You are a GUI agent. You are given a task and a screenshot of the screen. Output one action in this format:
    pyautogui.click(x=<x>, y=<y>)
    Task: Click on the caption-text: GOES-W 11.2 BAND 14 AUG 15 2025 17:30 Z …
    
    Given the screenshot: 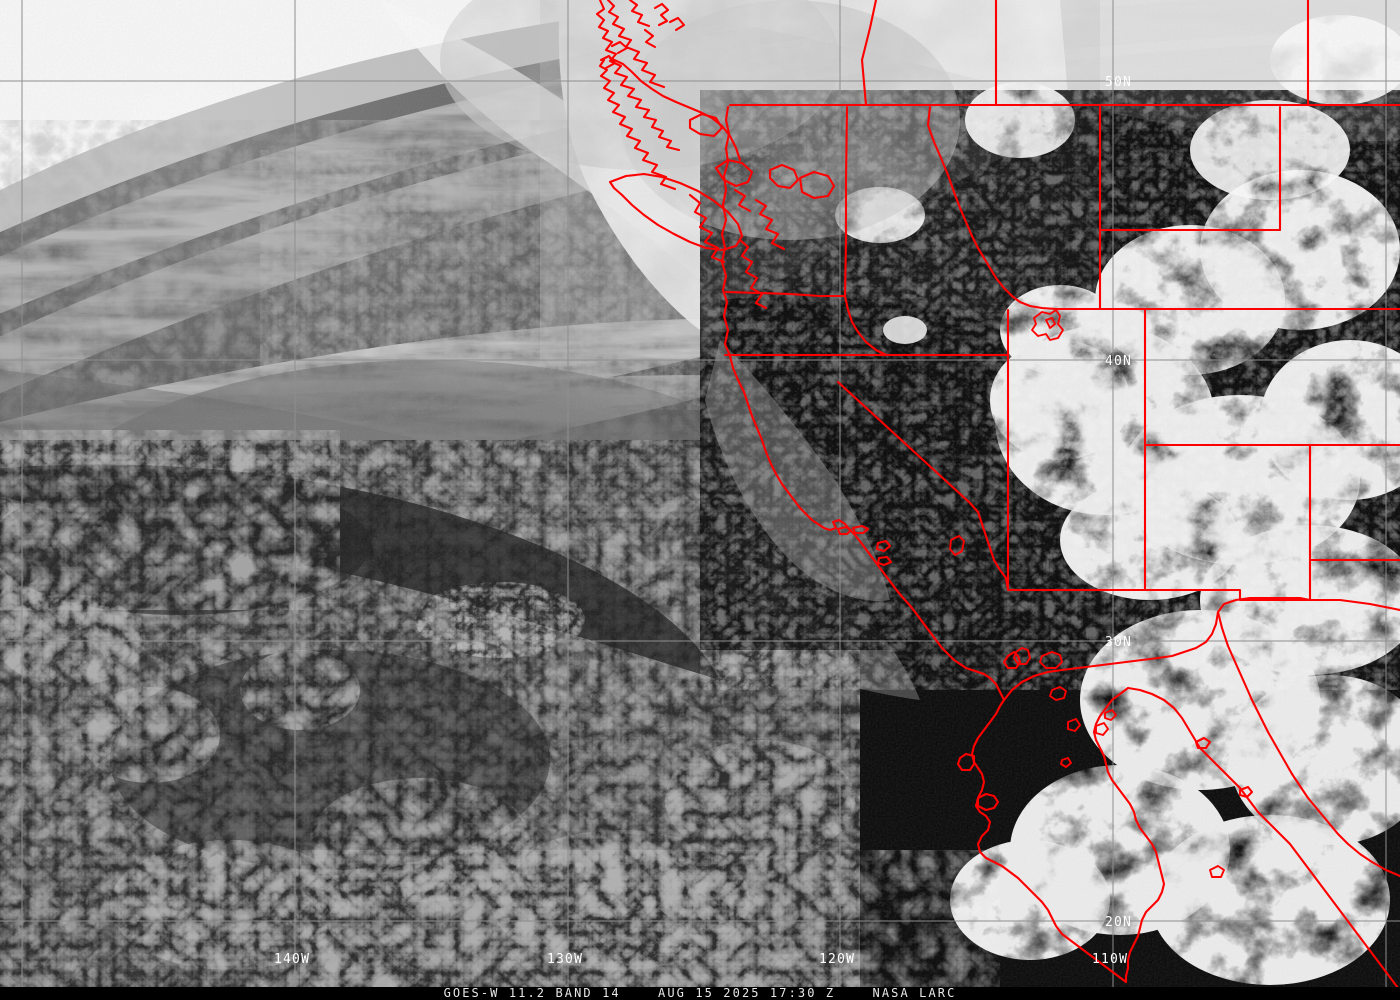 What is the action you would take?
    pyautogui.click(x=700, y=993)
    